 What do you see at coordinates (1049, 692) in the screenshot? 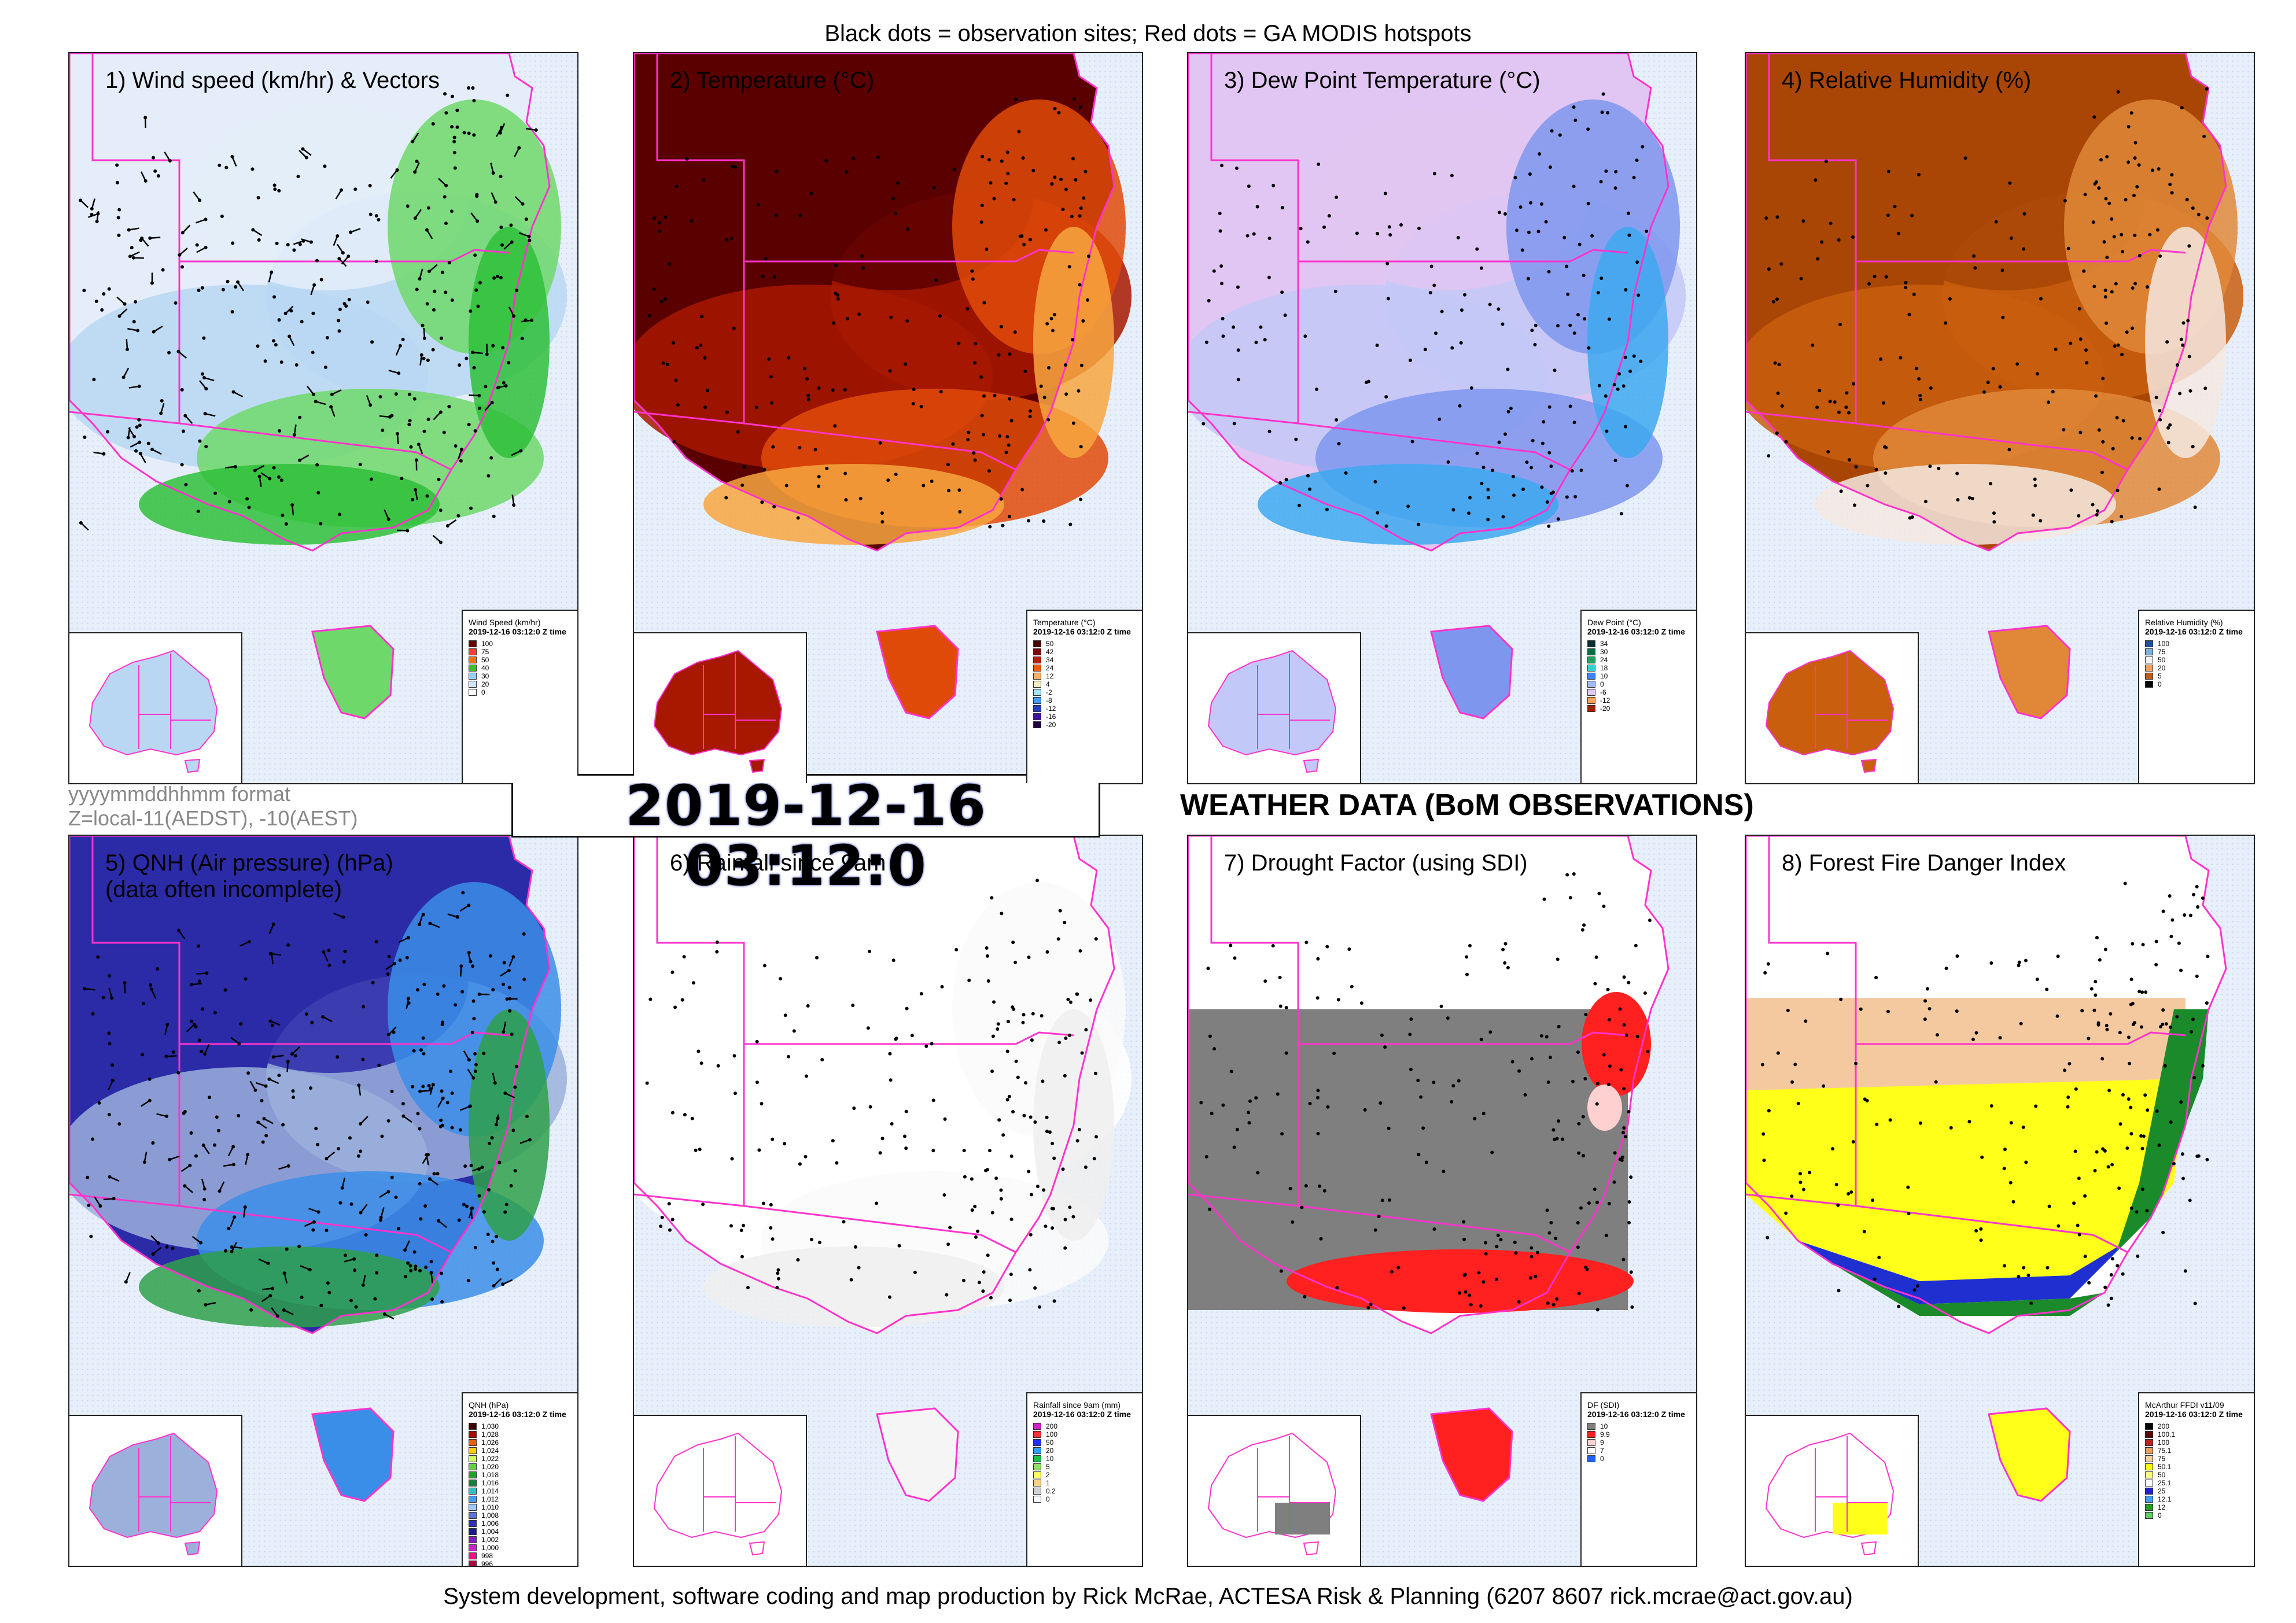
I see `legend-label: -2` at bounding box center [1049, 692].